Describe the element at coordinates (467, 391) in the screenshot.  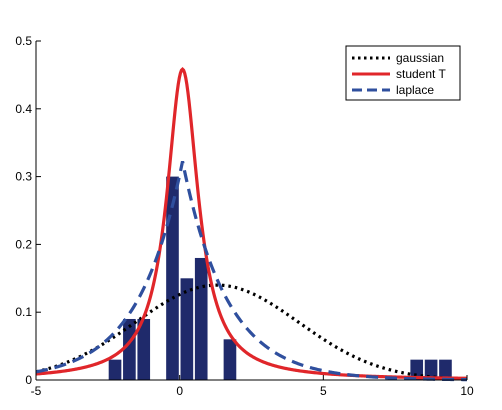
I see `x-tick-label: 10` at that location.